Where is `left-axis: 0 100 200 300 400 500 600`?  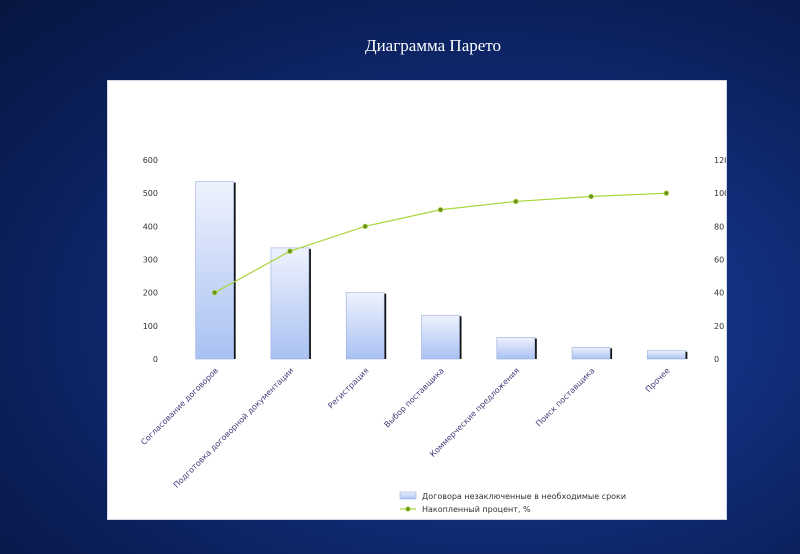
left-axis: 0 100 200 300 400 500 600 is located at coordinates (150, 260).